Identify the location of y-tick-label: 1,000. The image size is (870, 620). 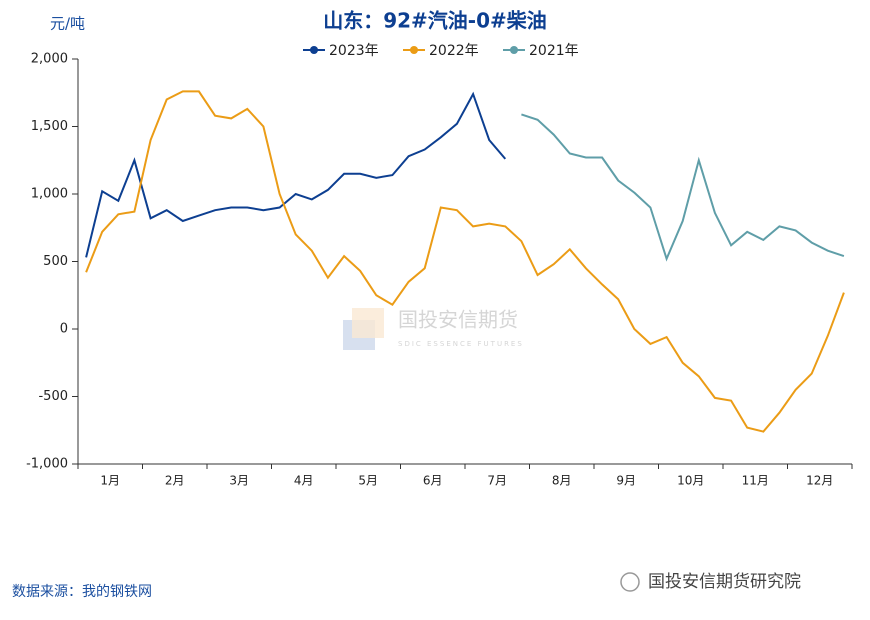
(49, 194).